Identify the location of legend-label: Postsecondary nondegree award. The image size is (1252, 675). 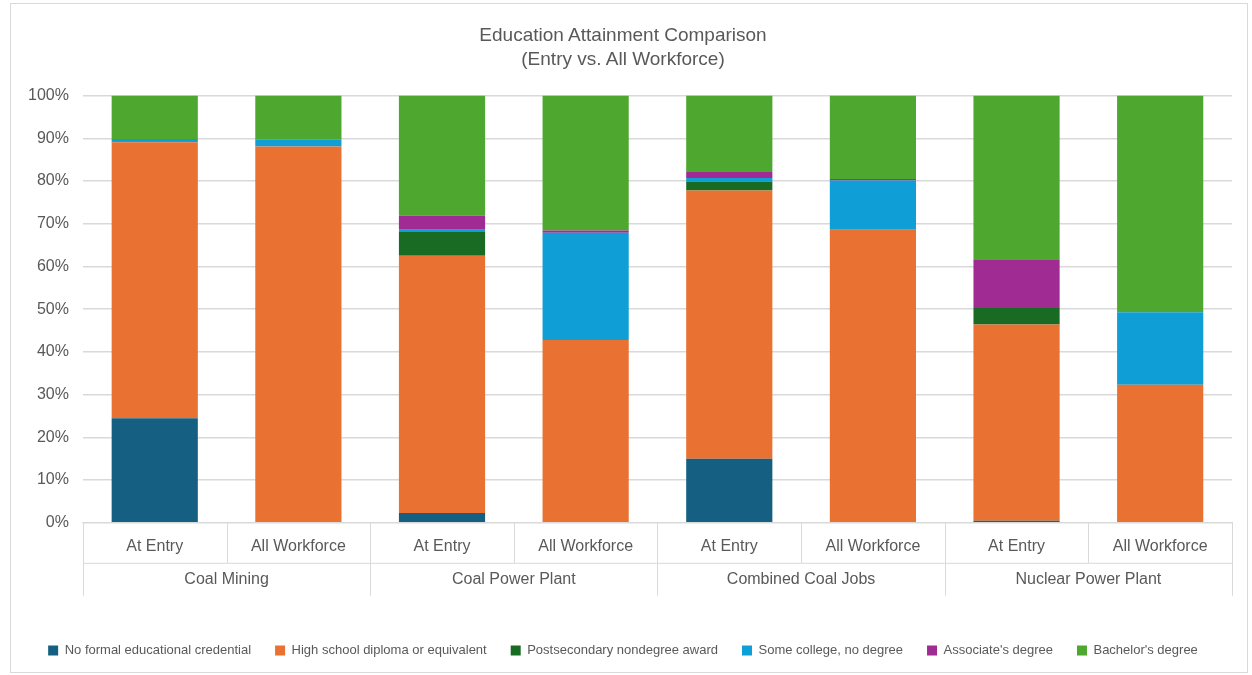
(622, 650).